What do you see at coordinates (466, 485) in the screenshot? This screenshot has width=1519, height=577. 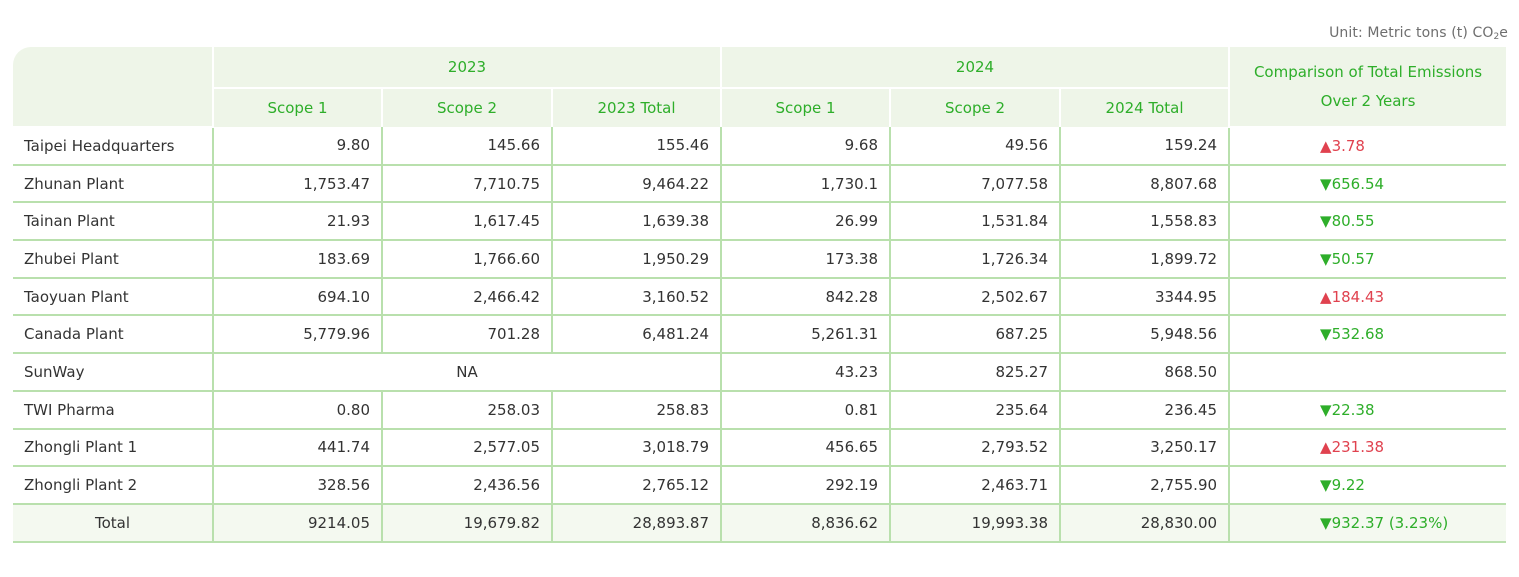 I see `cell-s2-2023: 2,436.56` at bounding box center [466, 485].